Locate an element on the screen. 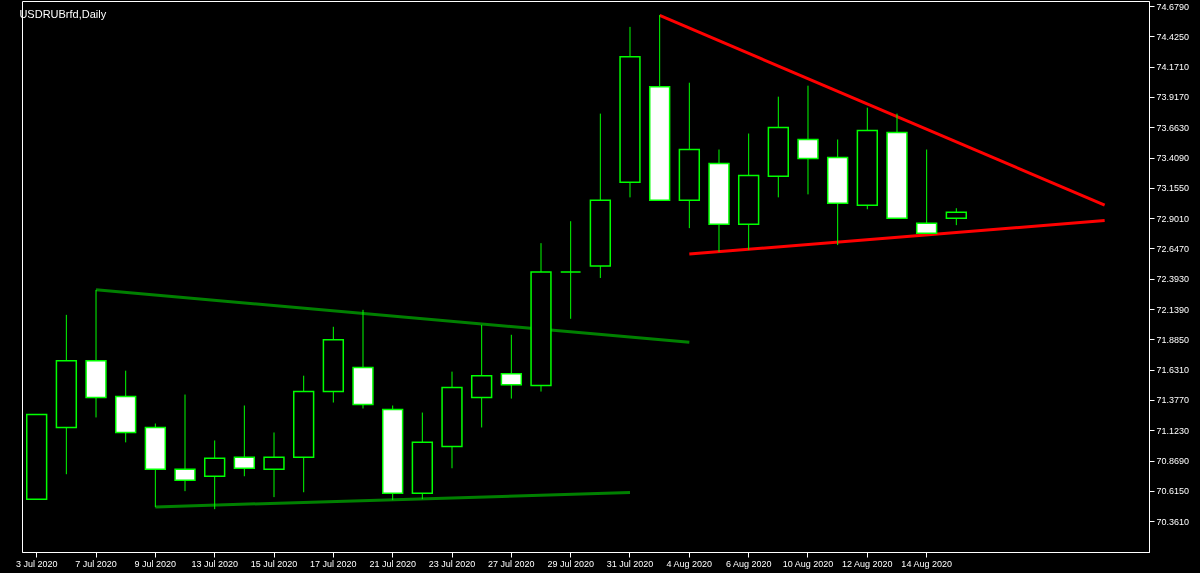  y-tick-label: 72.6470 is located at coordinates (1173, 248).